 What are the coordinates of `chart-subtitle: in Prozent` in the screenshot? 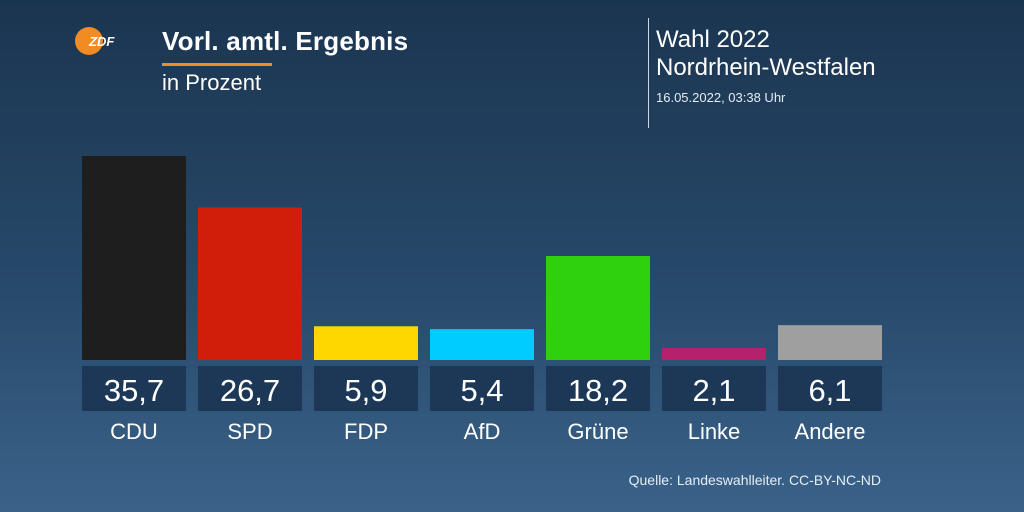 It's located at (212, 82).